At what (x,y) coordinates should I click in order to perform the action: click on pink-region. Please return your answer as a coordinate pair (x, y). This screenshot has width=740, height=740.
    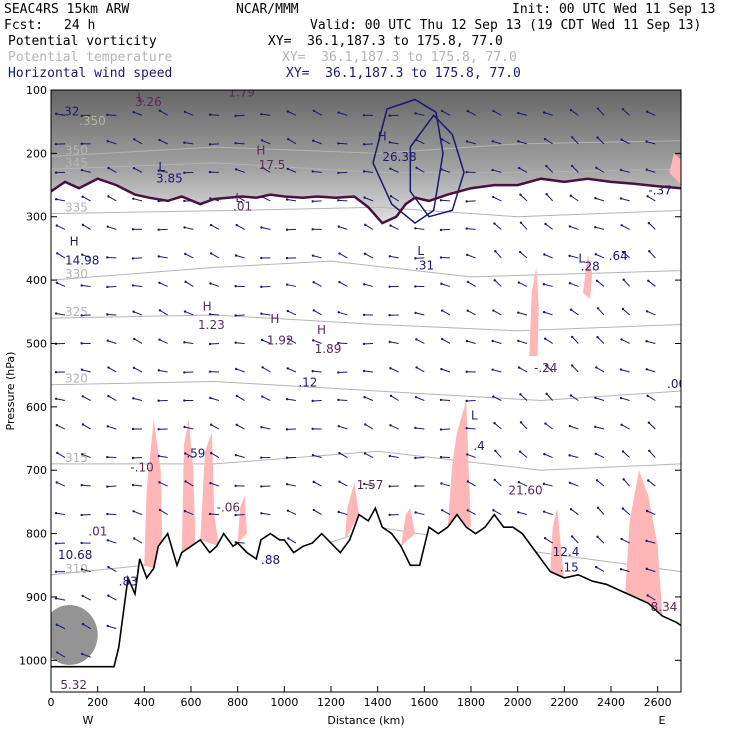
    Looking at the image, I should click on (242, 519).